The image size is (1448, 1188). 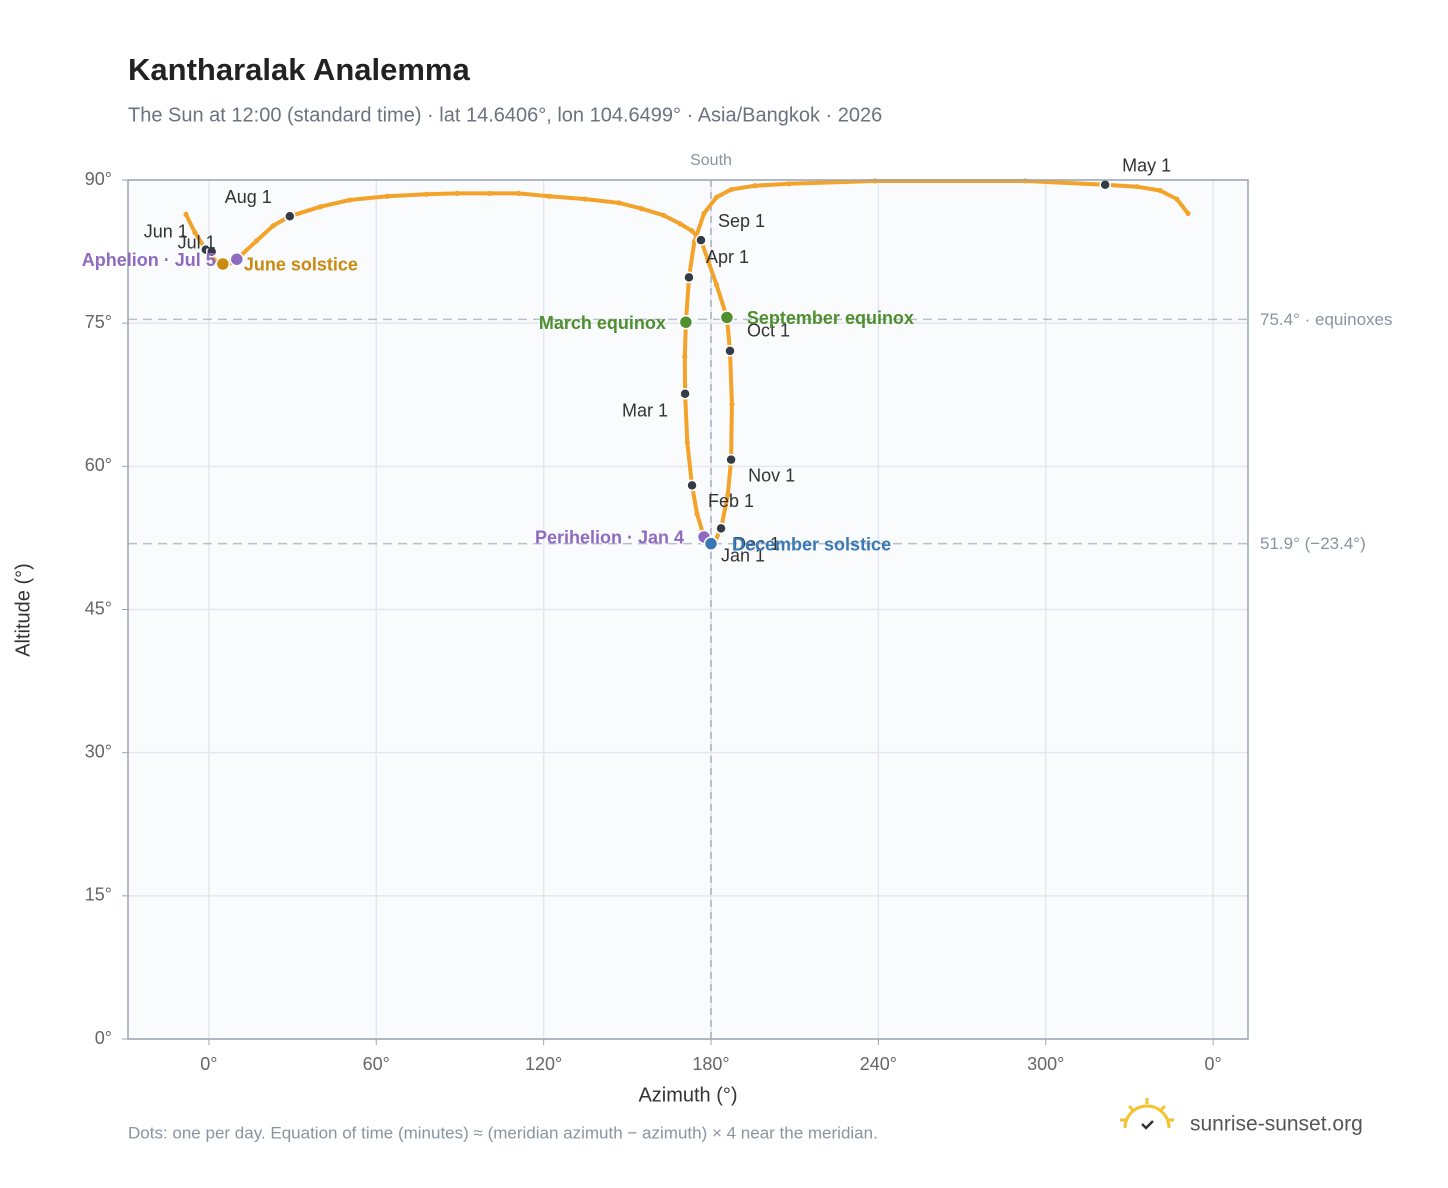 I want to click on brand-logo, so click(x=1147, y=1114).